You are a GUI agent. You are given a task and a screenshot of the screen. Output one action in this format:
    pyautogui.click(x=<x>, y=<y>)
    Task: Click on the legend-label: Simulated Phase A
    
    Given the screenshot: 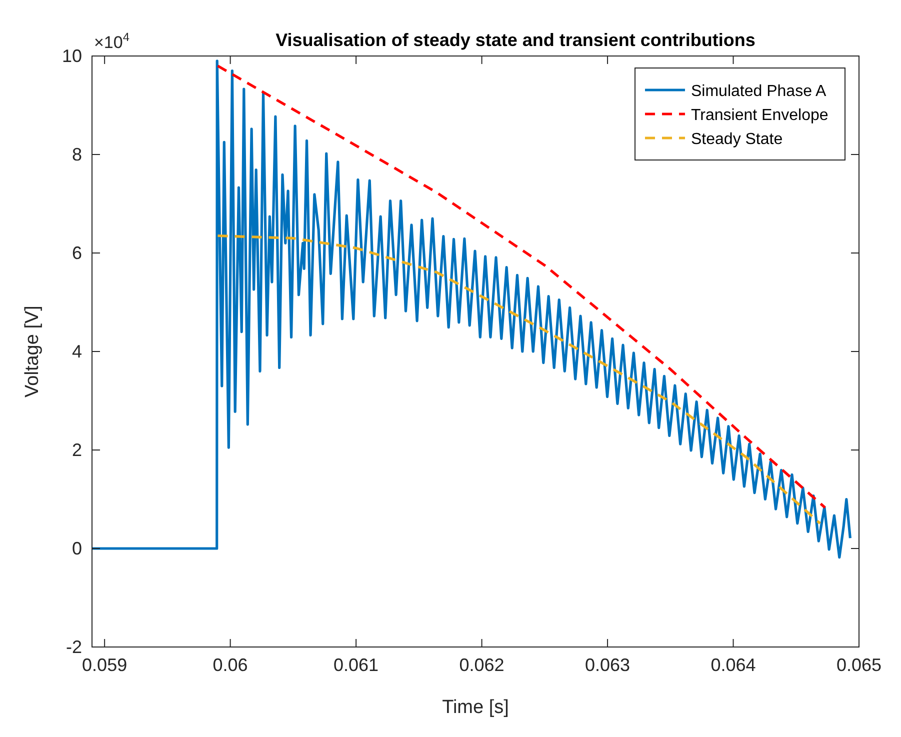 What is the action you would take?
    pyautogui.click(x=759, y=91)
    